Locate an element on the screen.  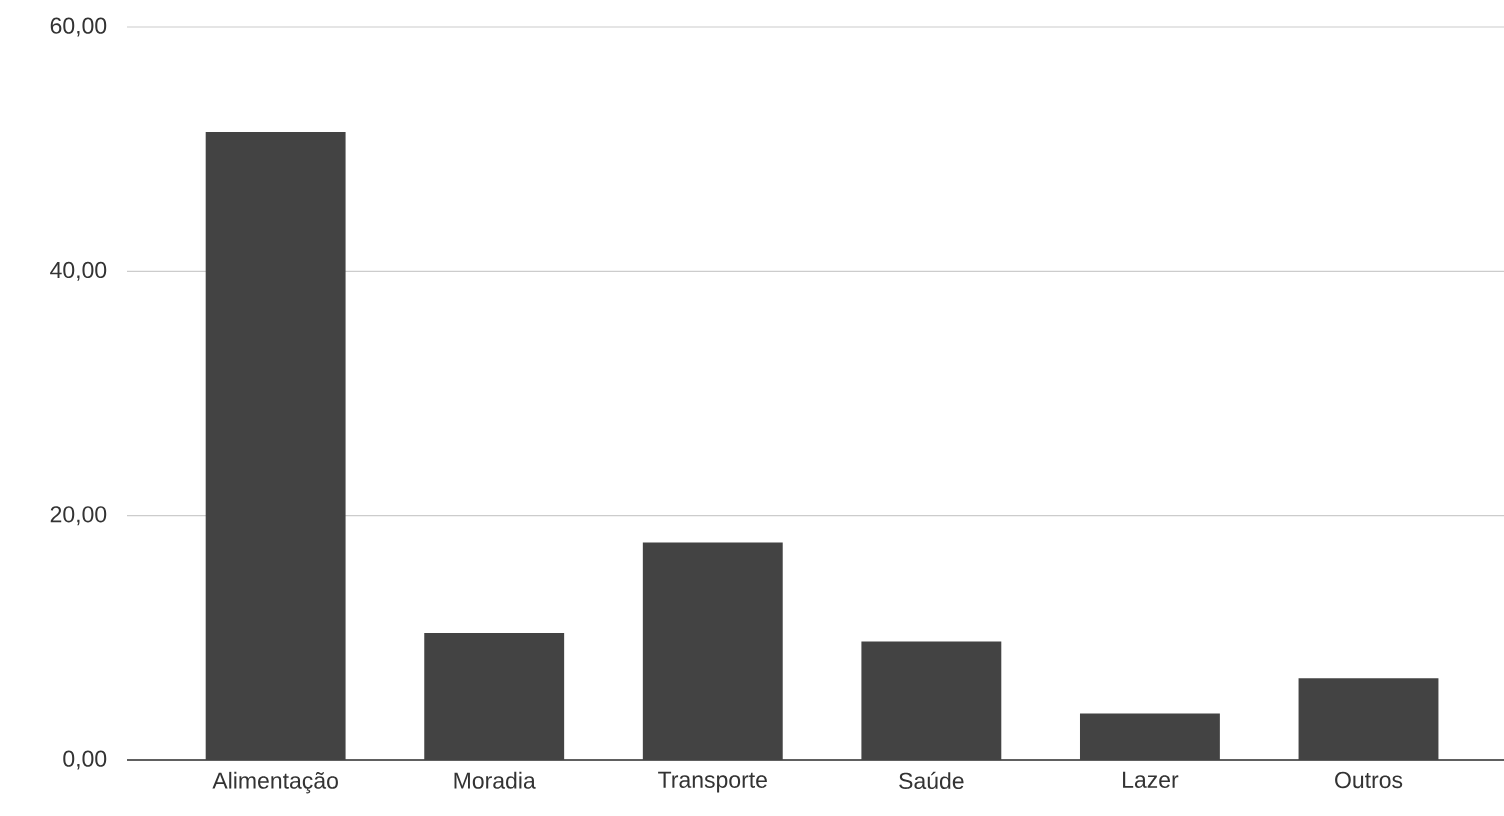
x-tick-label: Alimentação is located at coordinates (275, 782).